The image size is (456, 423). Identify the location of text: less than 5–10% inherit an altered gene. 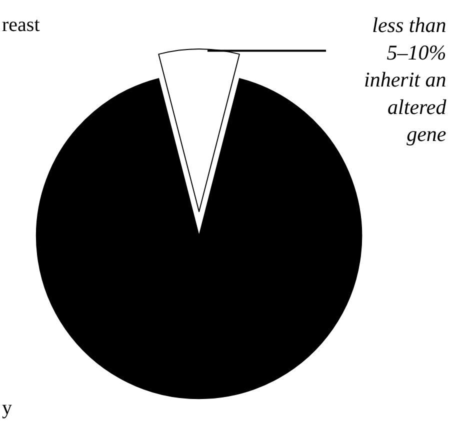
(405, 79).